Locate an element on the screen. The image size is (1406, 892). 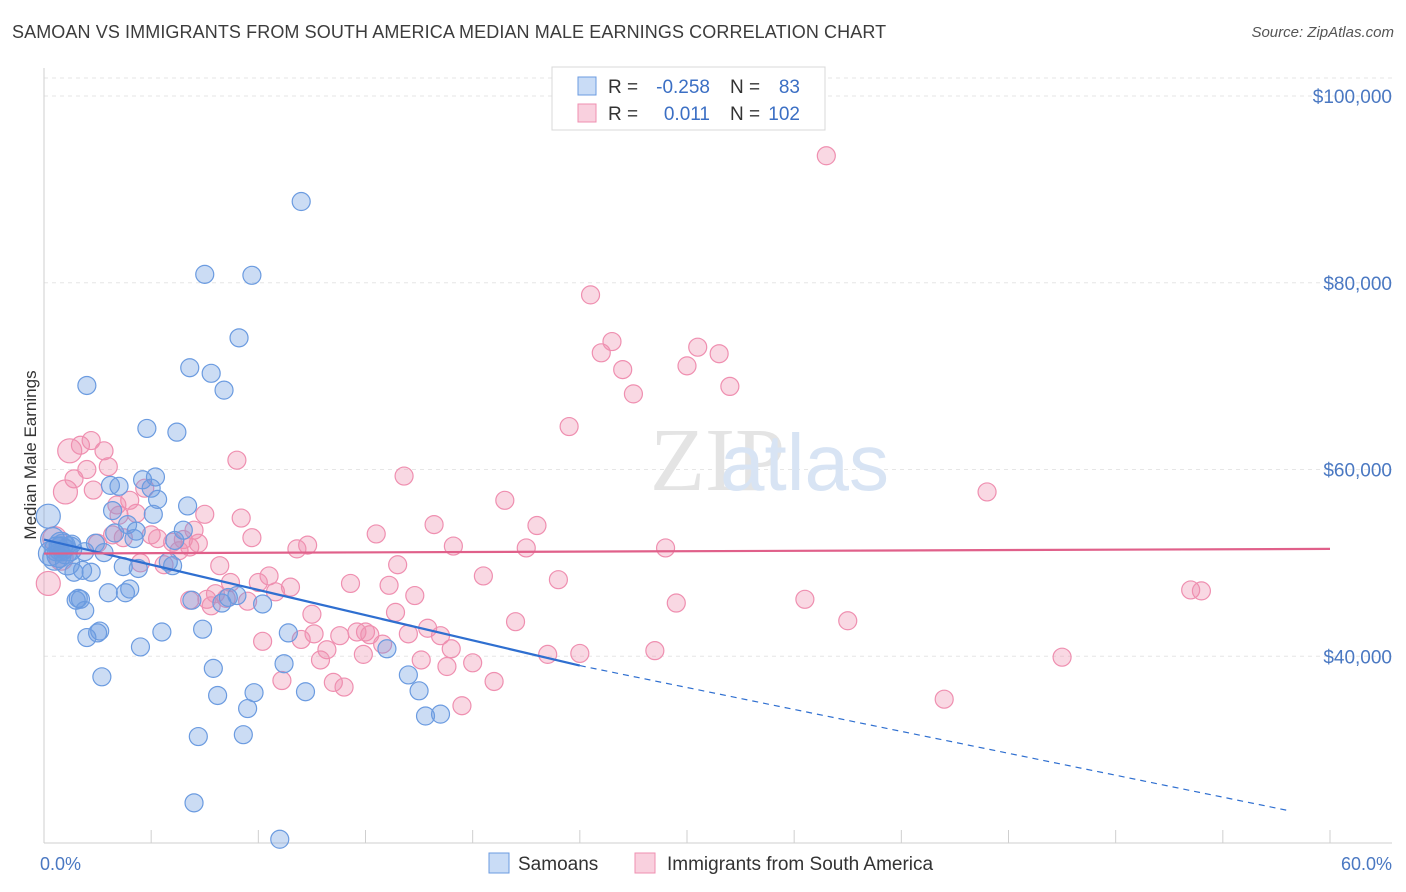
samoans-trend-line is located at coordinates (312, 602).